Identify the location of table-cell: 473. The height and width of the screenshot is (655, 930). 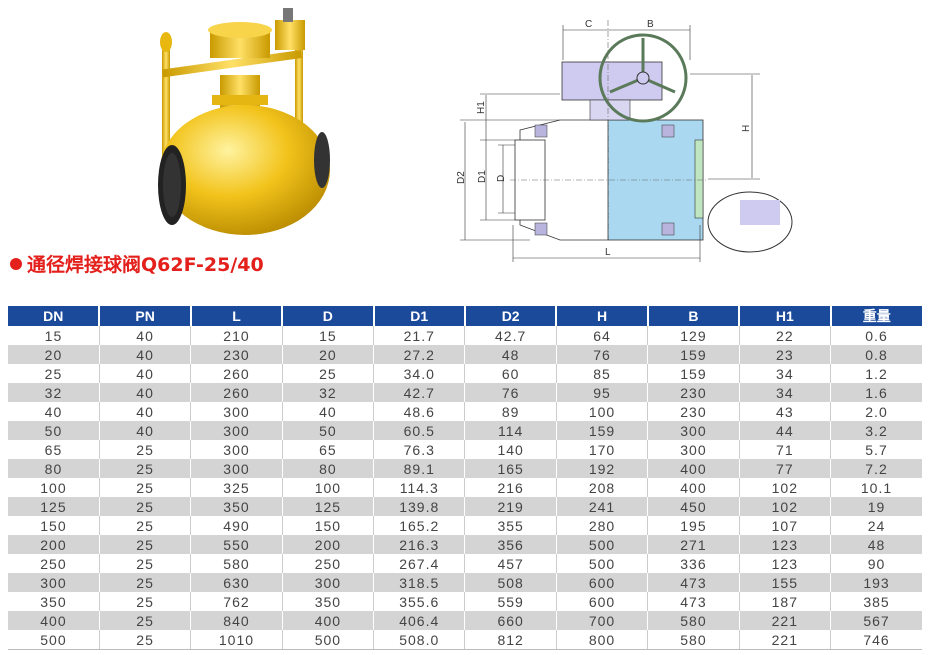
(693, 601).